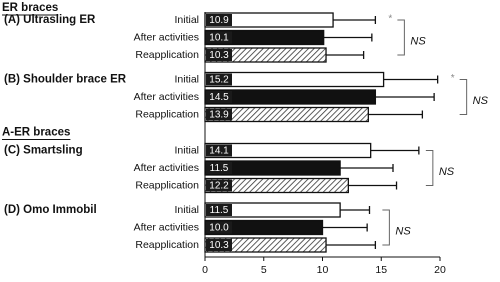 This screenshot has width=500, height=282. What do you see at coordinates (323, 270) in the screenshot?
I see `x-tick-label: 10` at bounding box center [323, 270].